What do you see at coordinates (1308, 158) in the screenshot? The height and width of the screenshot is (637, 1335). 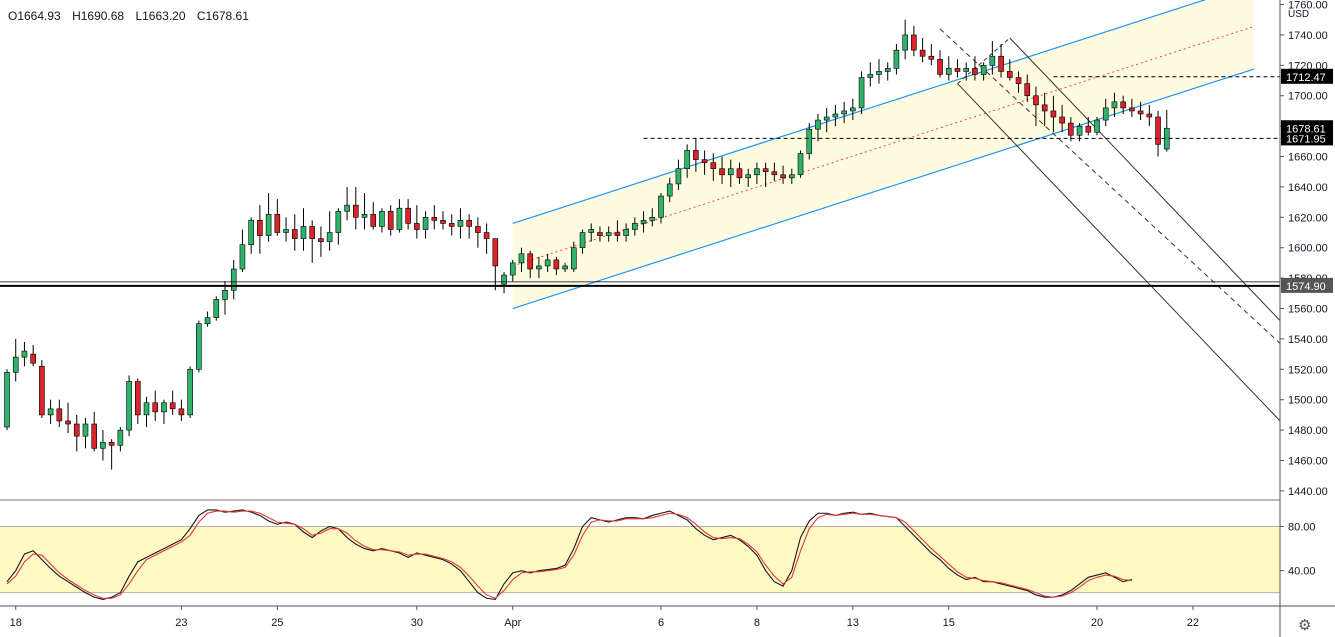 I see `price-tick-label: 1660.00` at bounding box center [1308, 158].